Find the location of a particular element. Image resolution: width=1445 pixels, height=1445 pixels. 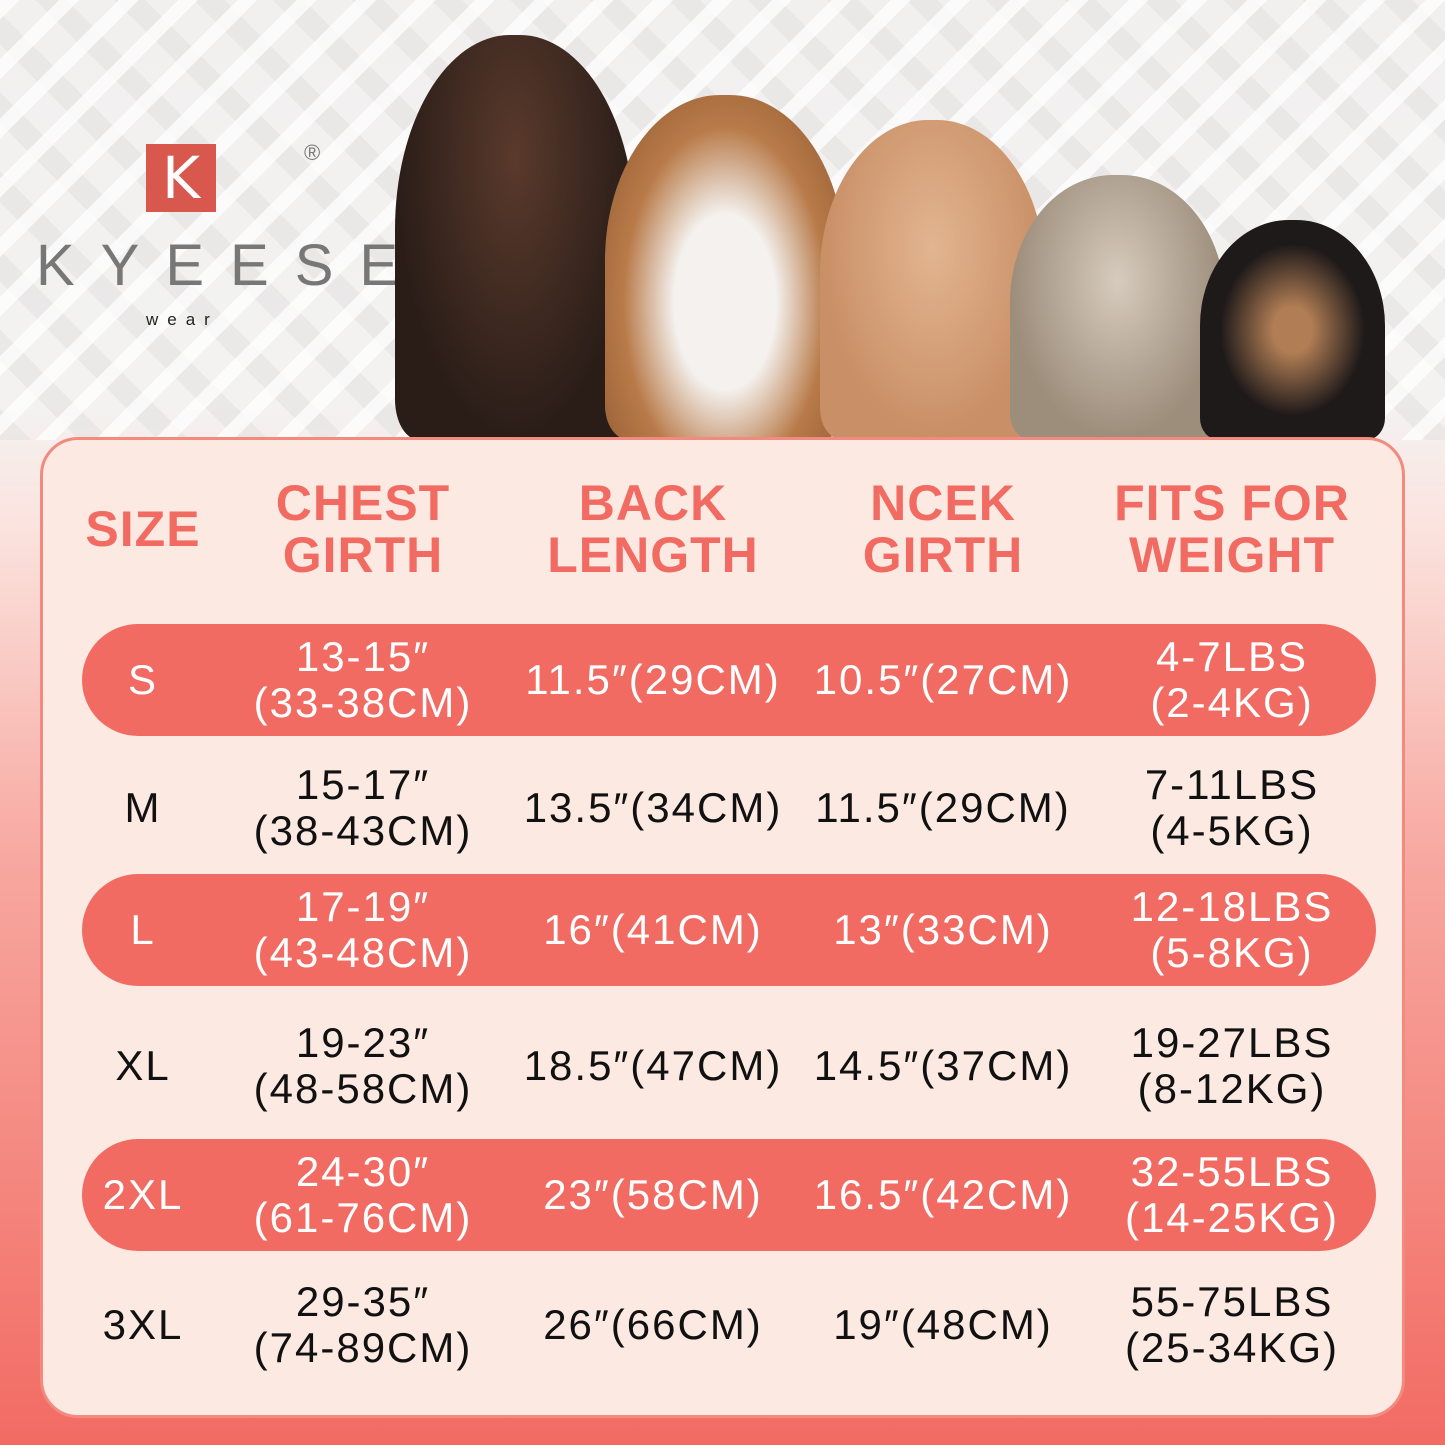

cell-back-length: 18.5″(47CM) is located at coordinates (653, 1065).